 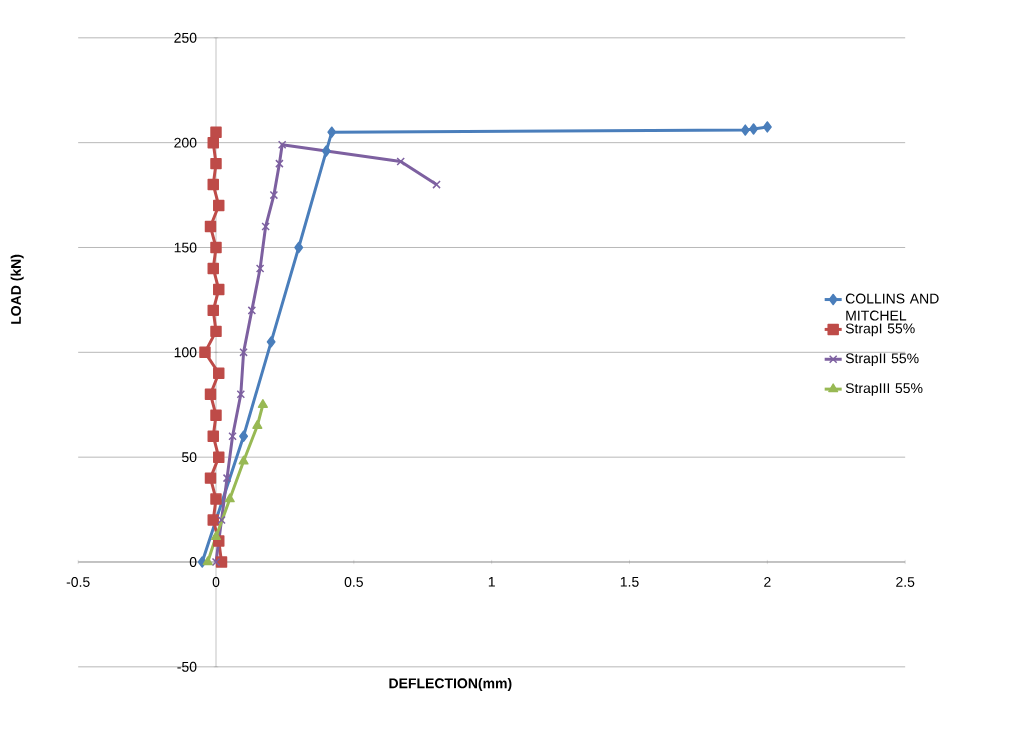 What do you see at coordinates (193, 562) in the screenshot?
I see `y-tick-label: 0` at bounding box center [193, 562].